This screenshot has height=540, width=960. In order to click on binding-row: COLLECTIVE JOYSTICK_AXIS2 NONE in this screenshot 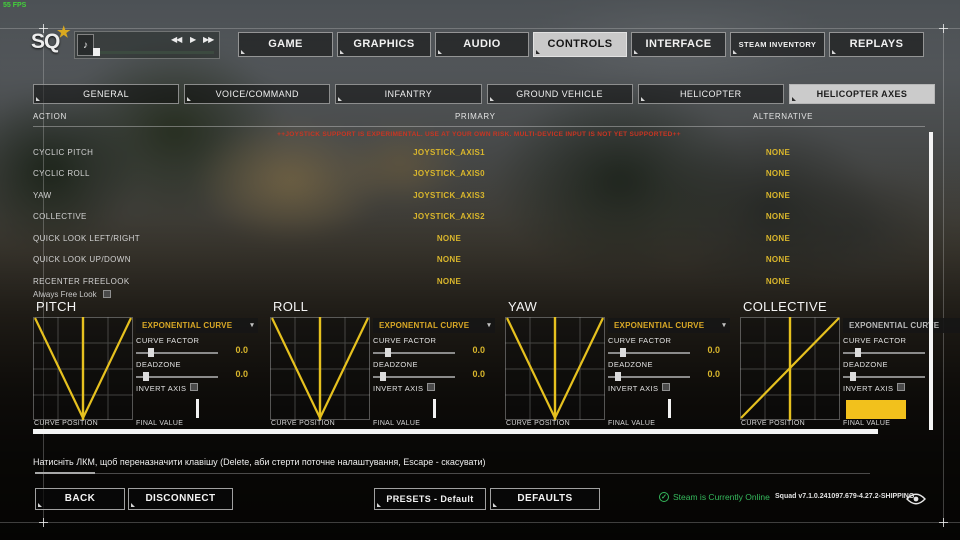, I will do `click(479, 217)`.